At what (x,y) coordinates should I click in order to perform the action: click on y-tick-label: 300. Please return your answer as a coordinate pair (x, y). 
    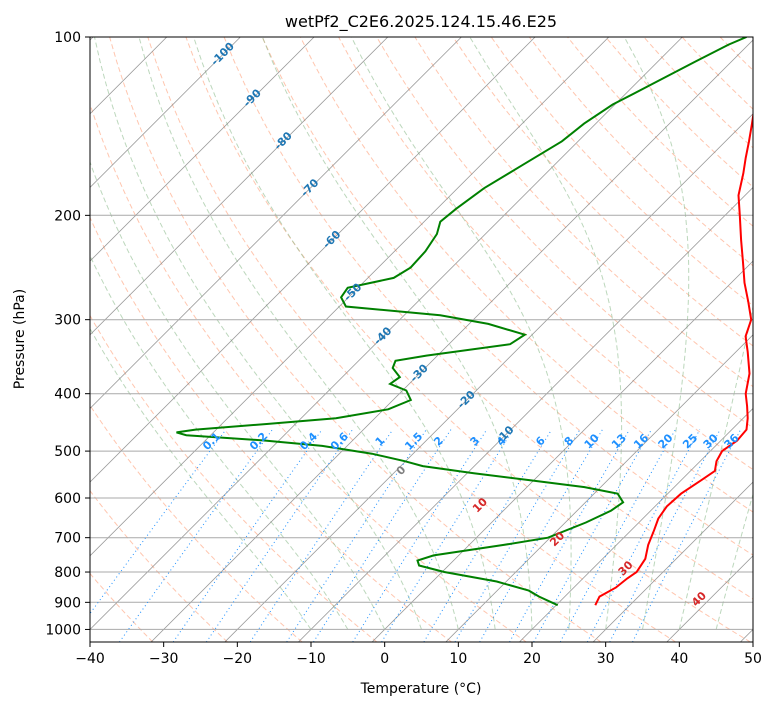
    Looking at the image, I should click on (67, 321).